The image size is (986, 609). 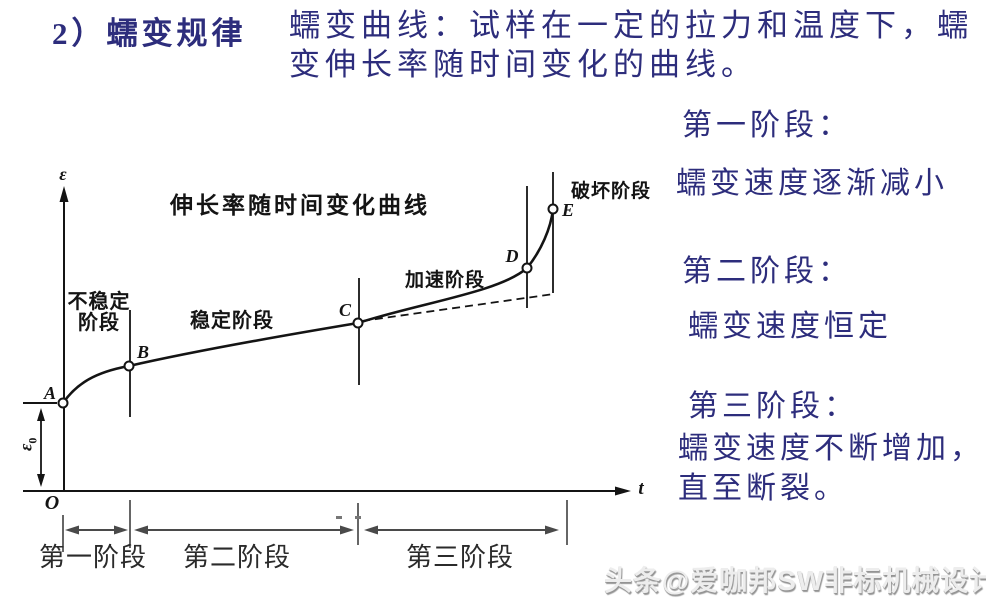 What do you see at coordinates (32, 440) in the screenshot?
I see `epsilon-subscript: 0` at bounding box center [32, 440].